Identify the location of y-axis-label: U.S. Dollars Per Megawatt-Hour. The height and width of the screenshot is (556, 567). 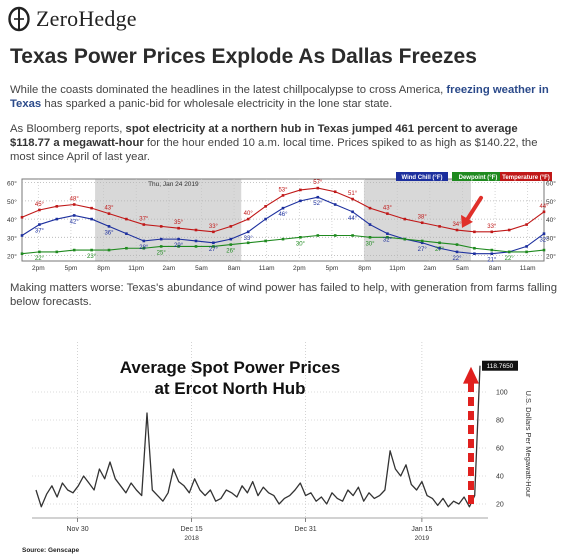
(528, 444).